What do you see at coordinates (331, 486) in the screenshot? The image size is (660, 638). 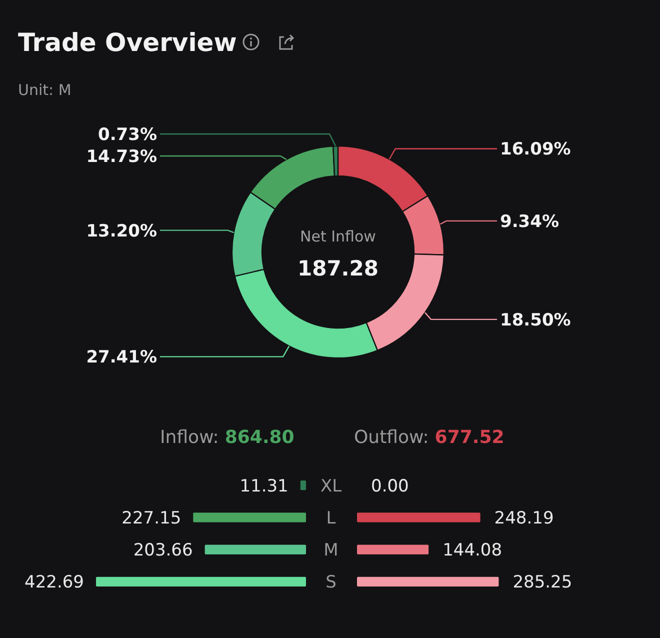 I see `y-tick-label: XL` at bounding box center [331, 486].